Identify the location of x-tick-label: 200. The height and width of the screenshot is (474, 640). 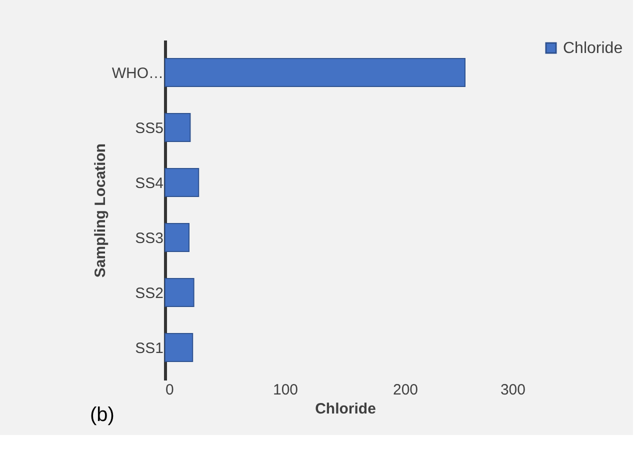
(405, 390).